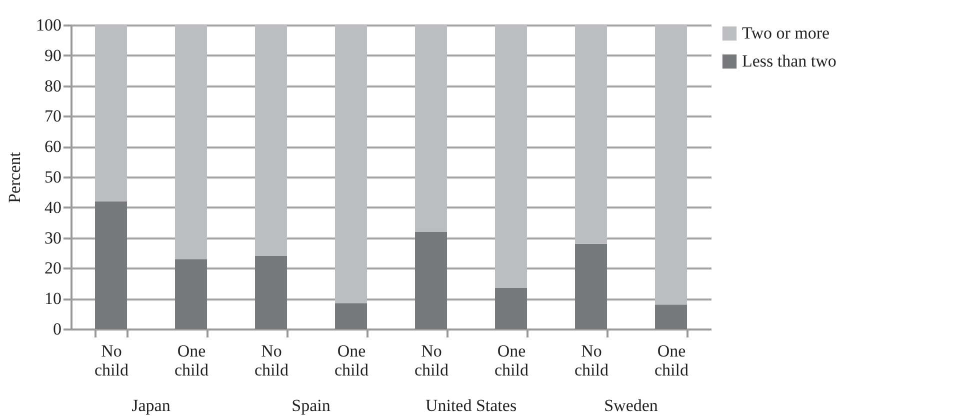  What do you see at coordinates (789, 61) in the screenshot?
I see `legend-label: Less than two` at bounding box center [789, 61].